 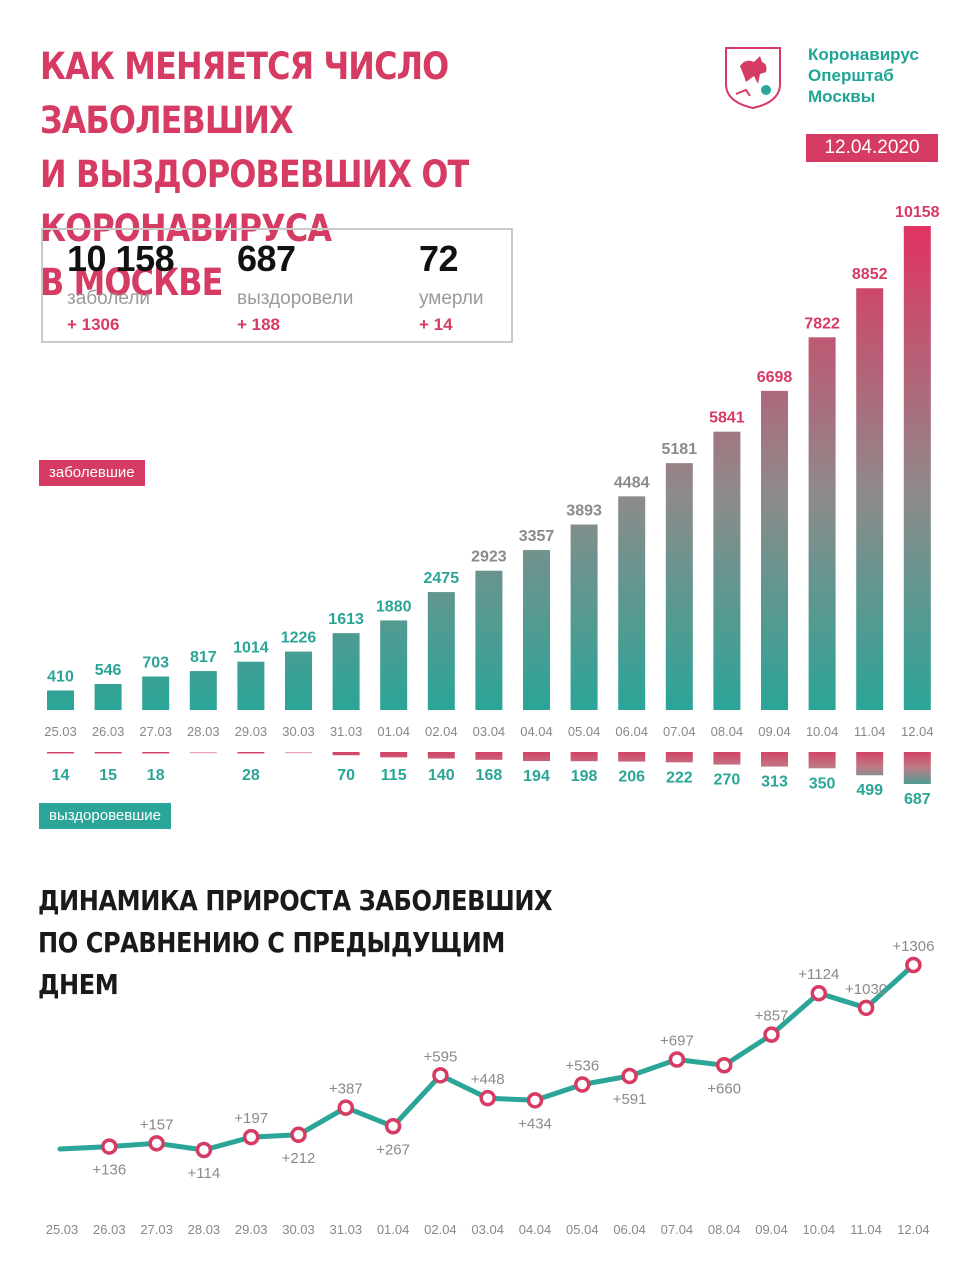 I want to click on growth-value-label: +660, so click(x=724, y=1088).